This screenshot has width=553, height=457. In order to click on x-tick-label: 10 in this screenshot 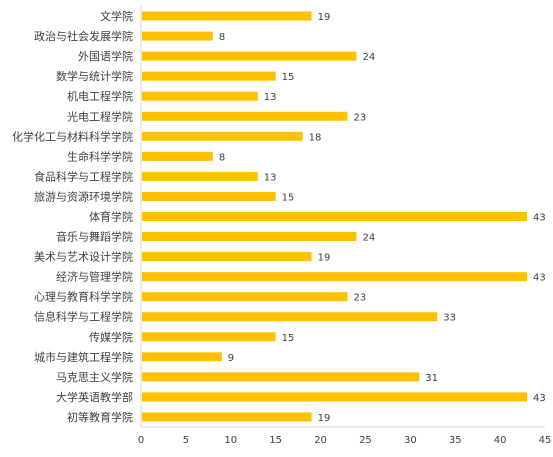, I will do `click(230, 440)`.